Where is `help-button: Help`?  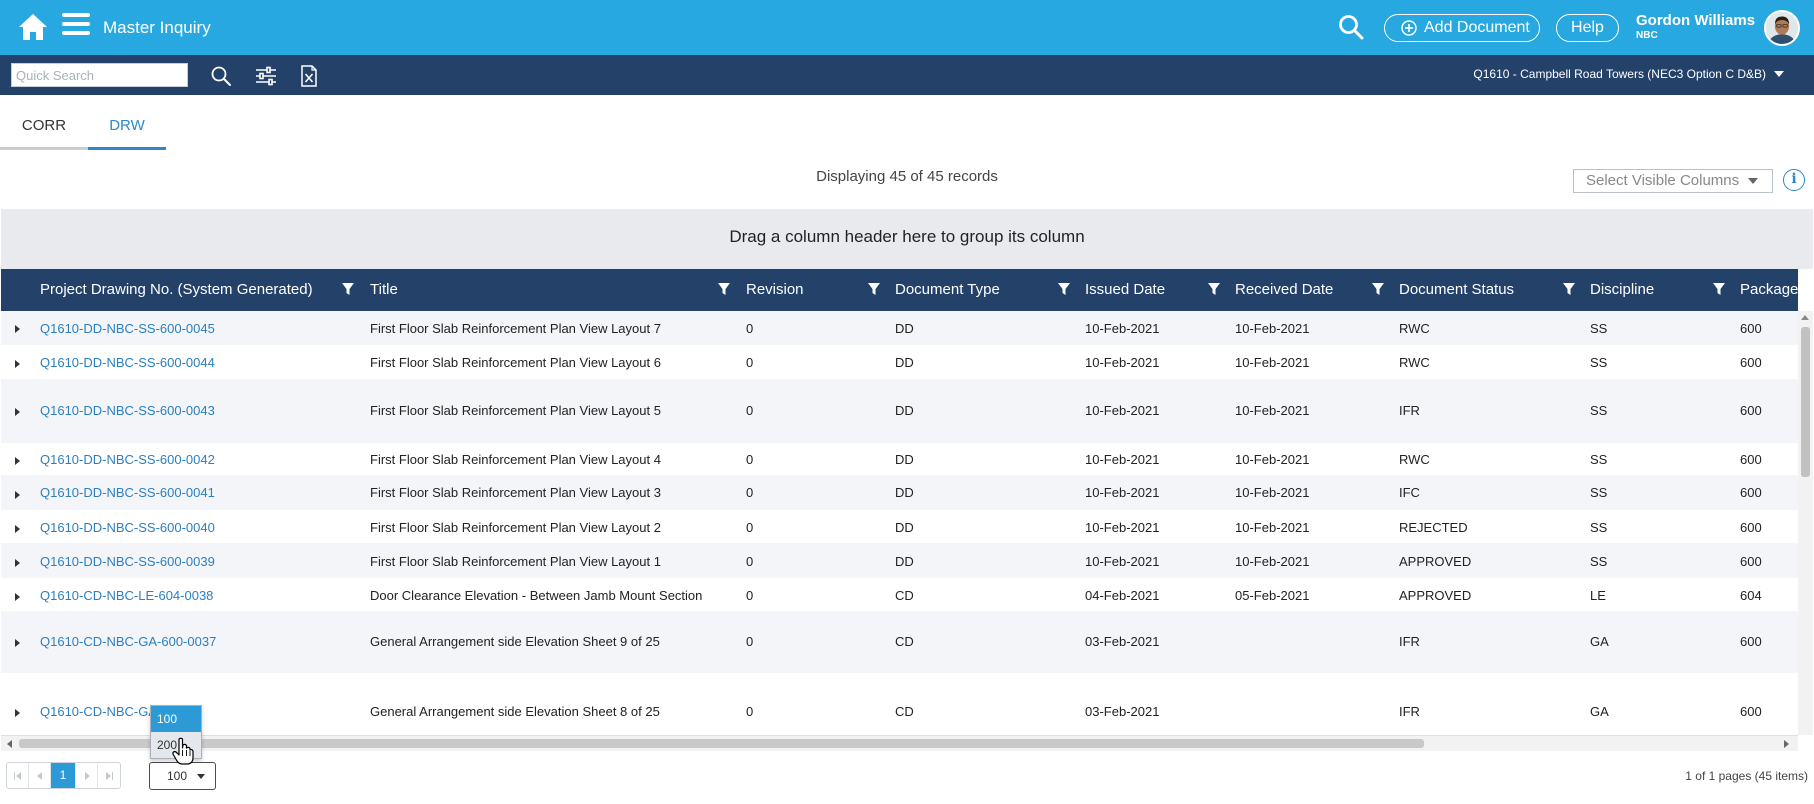 help-button: Help is located at coordinates (1587, 28).